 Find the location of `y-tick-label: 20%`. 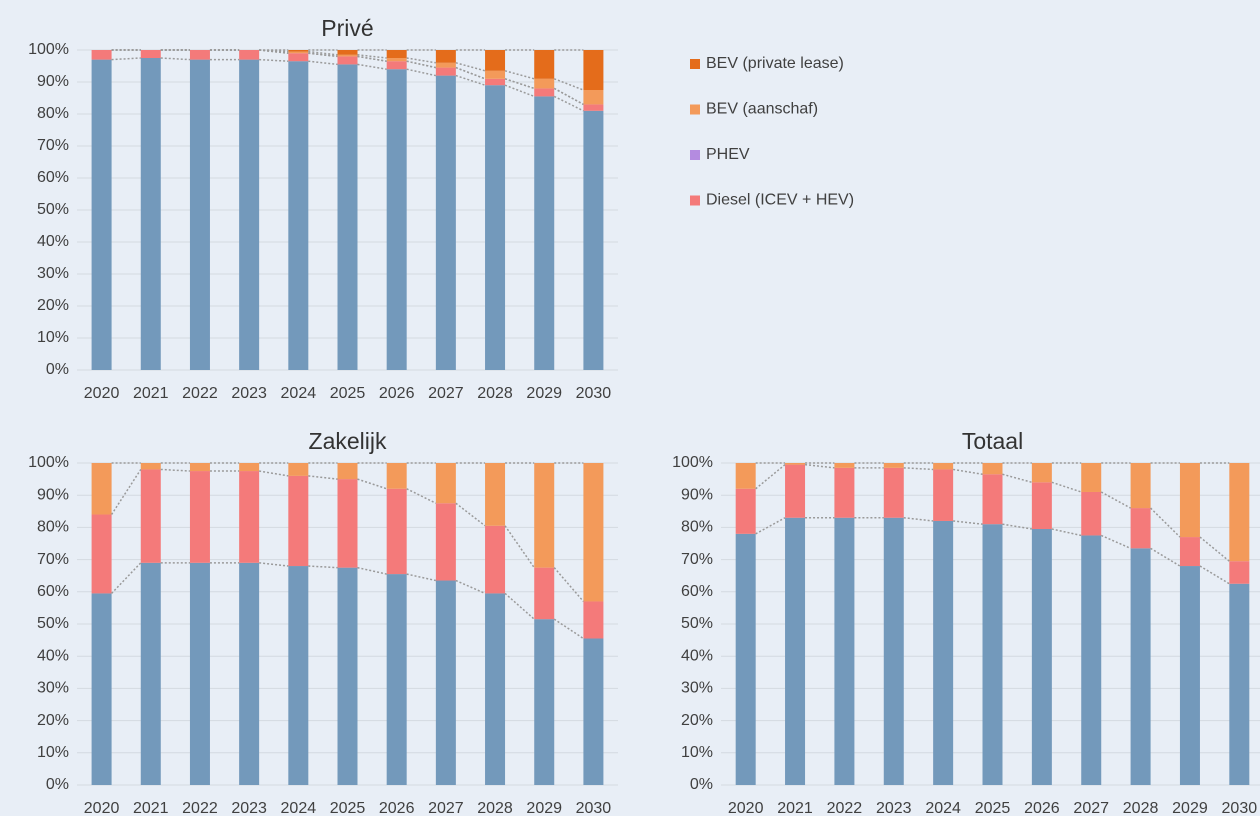

y-tick-label: 20% is located at coordinates (53, 720).